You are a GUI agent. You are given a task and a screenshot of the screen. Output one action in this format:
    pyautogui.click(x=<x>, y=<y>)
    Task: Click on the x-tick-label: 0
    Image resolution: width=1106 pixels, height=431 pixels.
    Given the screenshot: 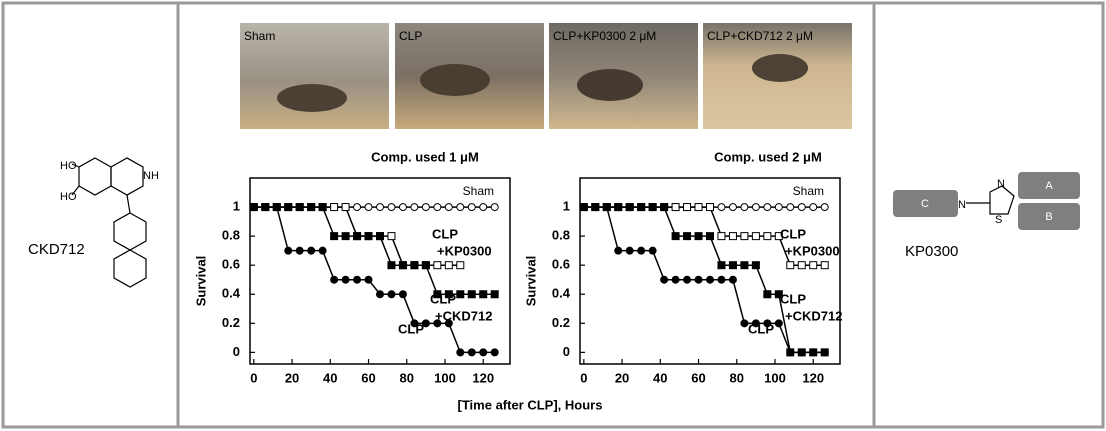 What is the action you would take?
    pyautogui.click(x=253, y=377)
    